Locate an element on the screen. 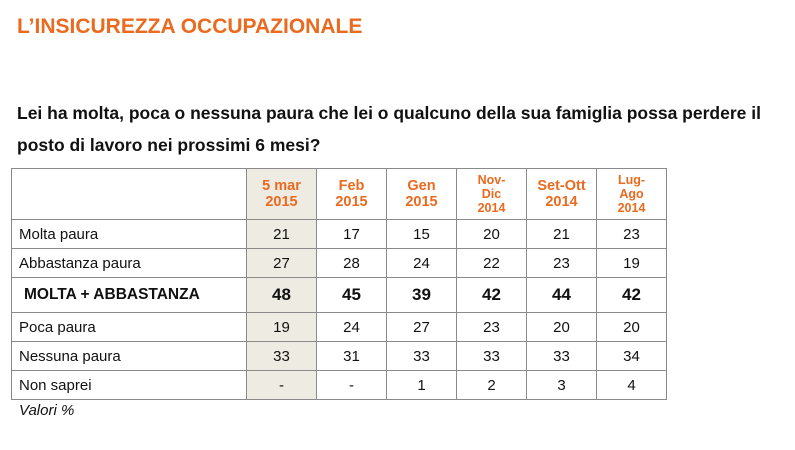 The image size is (795, 450). column-header: Nov- Dic 2014 is located at coordinates (491, 194).